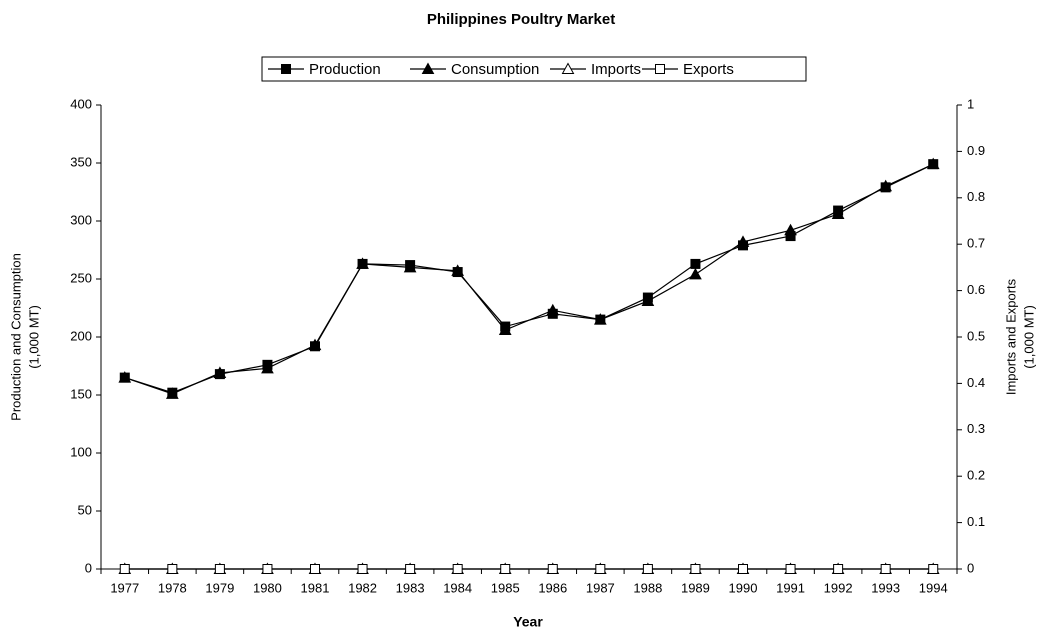 This screenshot has height=634, width=1042. Describe the element at coordinates (315, 587) in the screenshot. I see `x-tick-label: 1981` at that location.